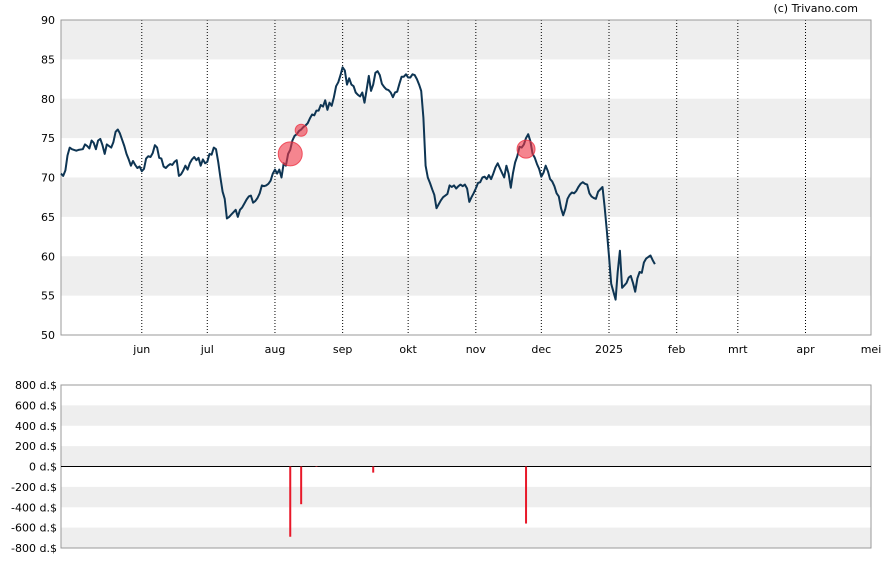 Image resolution: width=888 pixels, height=565 pixels. I want to click on y-tick-label: -600 d.$, so click(34, 528).